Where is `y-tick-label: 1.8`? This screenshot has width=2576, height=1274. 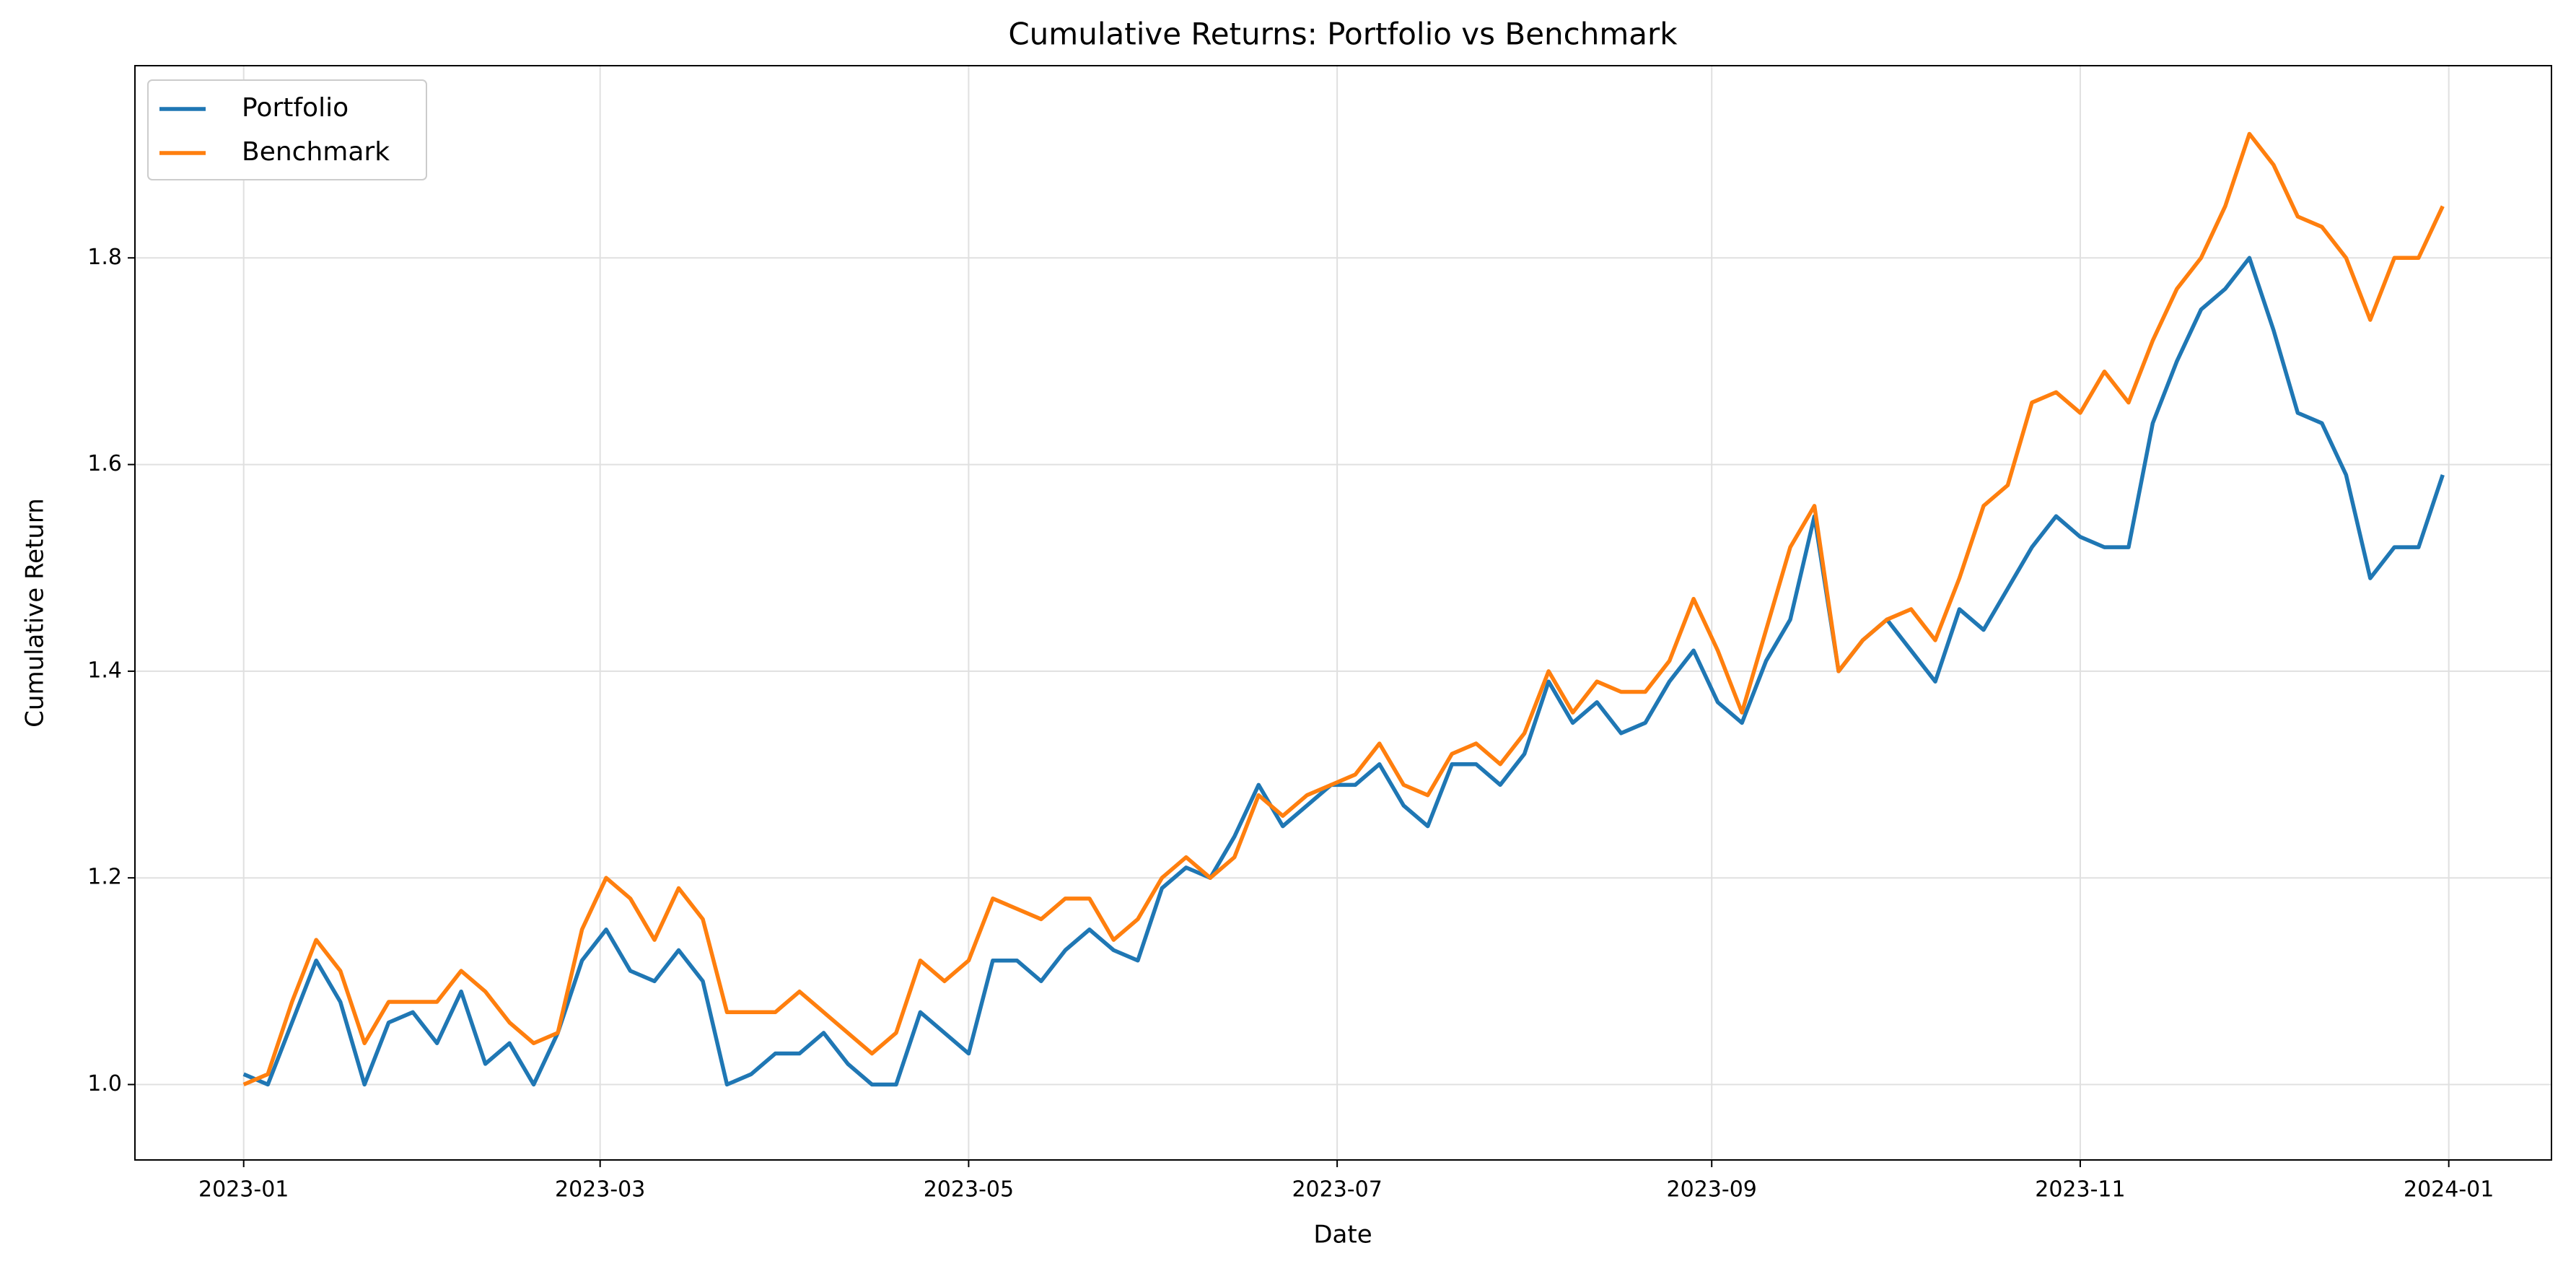 y-tick-label: 1.8 is located at coordinates (105, 257).